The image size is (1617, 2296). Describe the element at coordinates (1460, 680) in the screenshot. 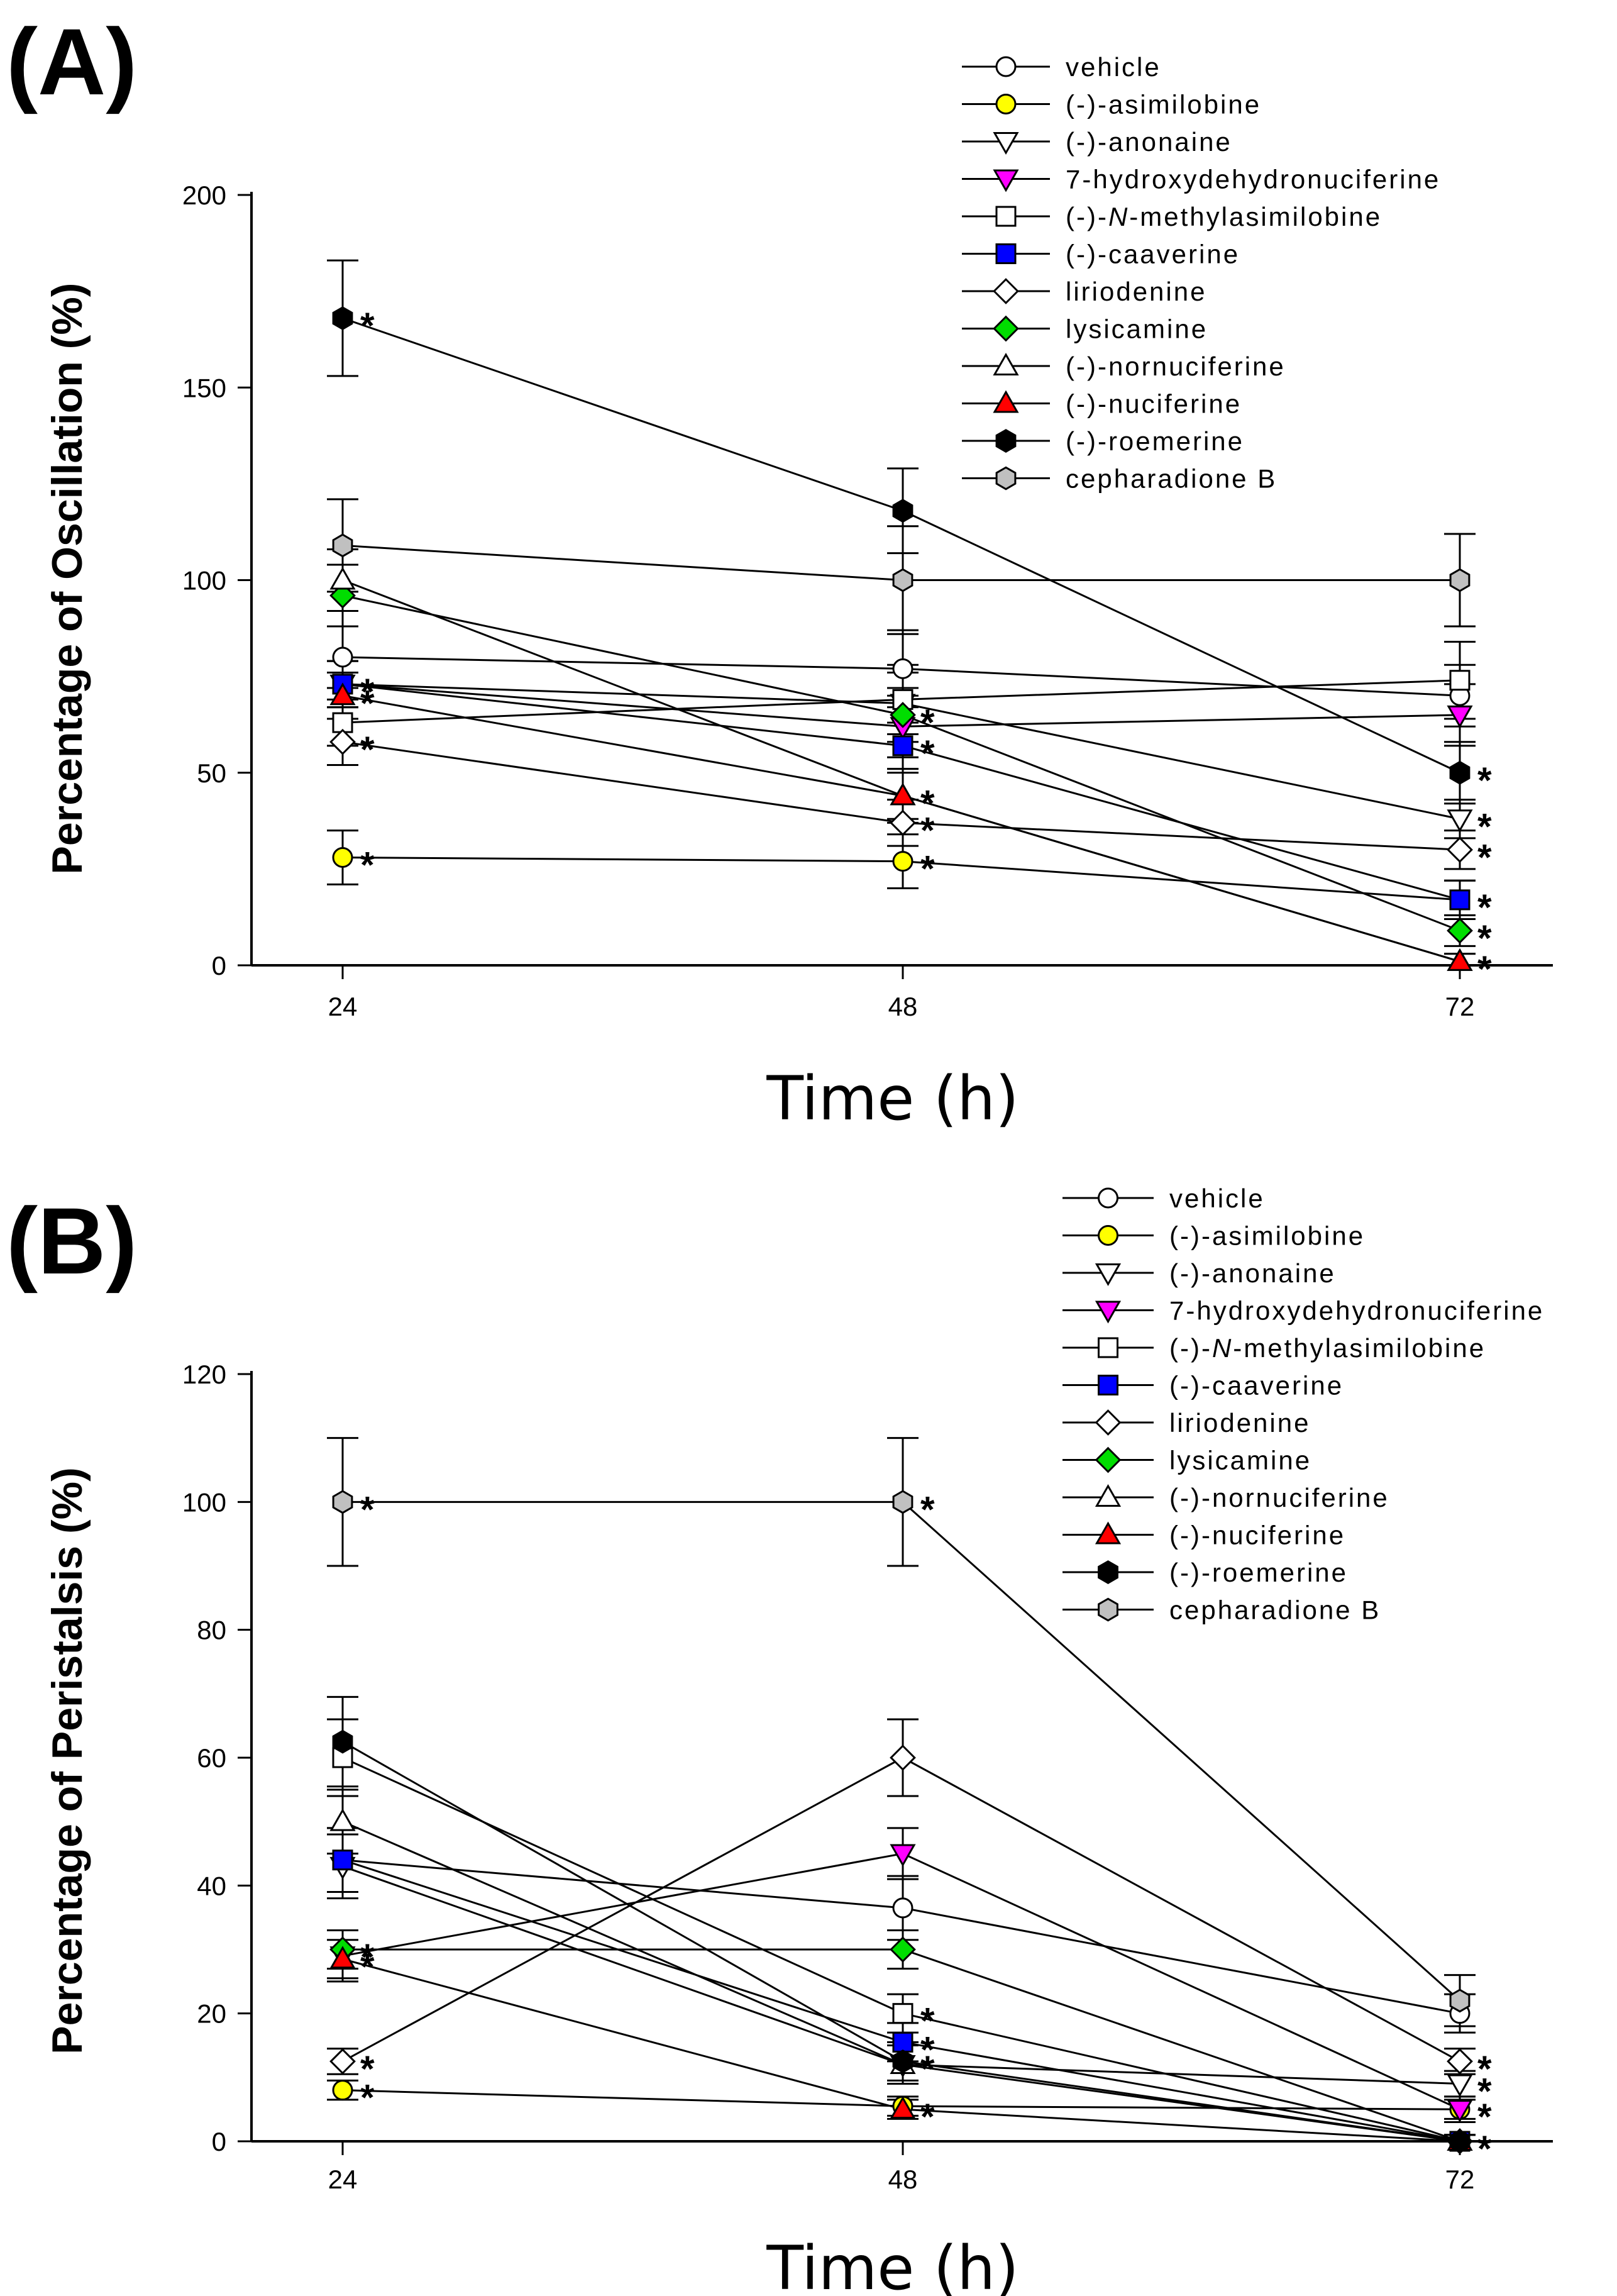

I see `data-point-n-methylasimilobine` at that location.